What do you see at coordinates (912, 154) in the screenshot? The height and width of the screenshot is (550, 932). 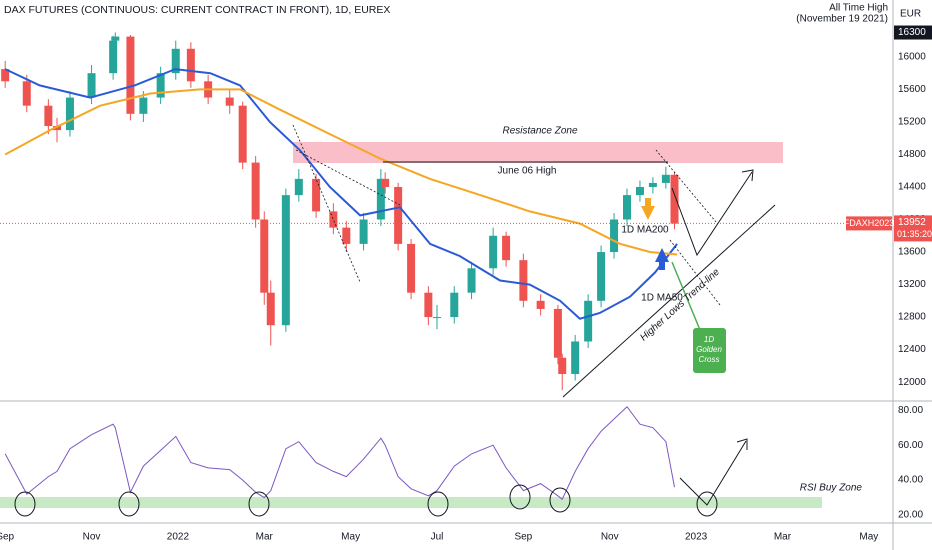 I see `y-tick-label: 14800` at bounding box center [912, 154].